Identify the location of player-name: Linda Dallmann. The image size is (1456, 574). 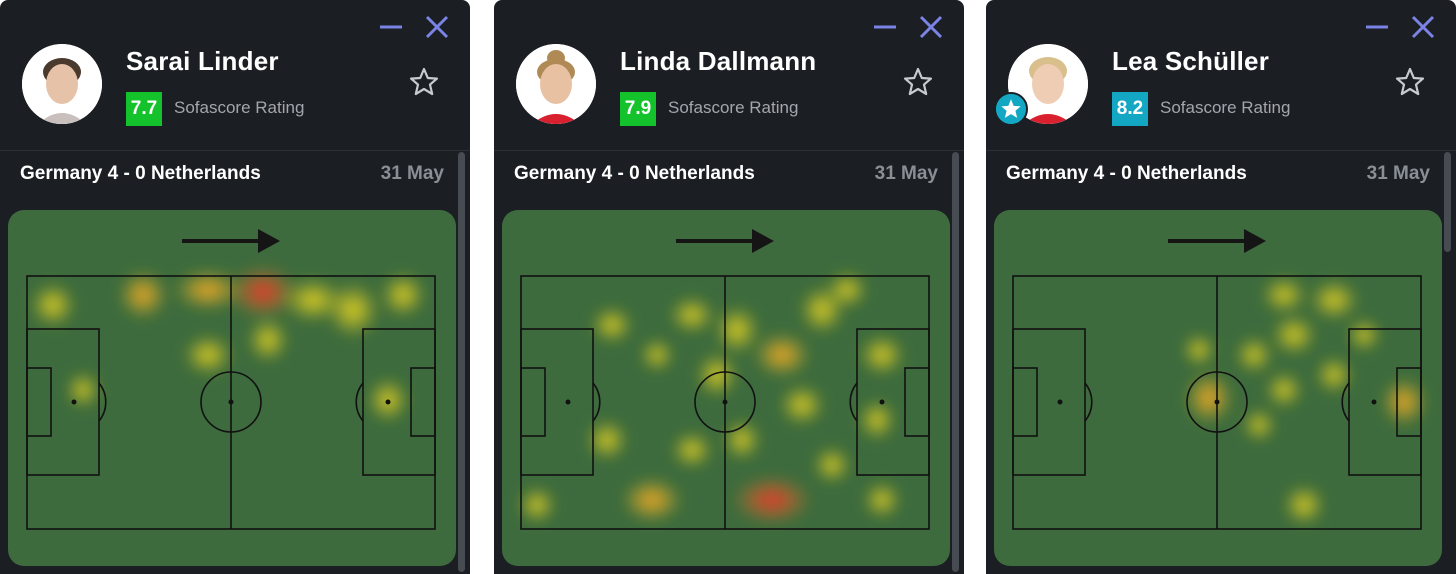
(718, 61).